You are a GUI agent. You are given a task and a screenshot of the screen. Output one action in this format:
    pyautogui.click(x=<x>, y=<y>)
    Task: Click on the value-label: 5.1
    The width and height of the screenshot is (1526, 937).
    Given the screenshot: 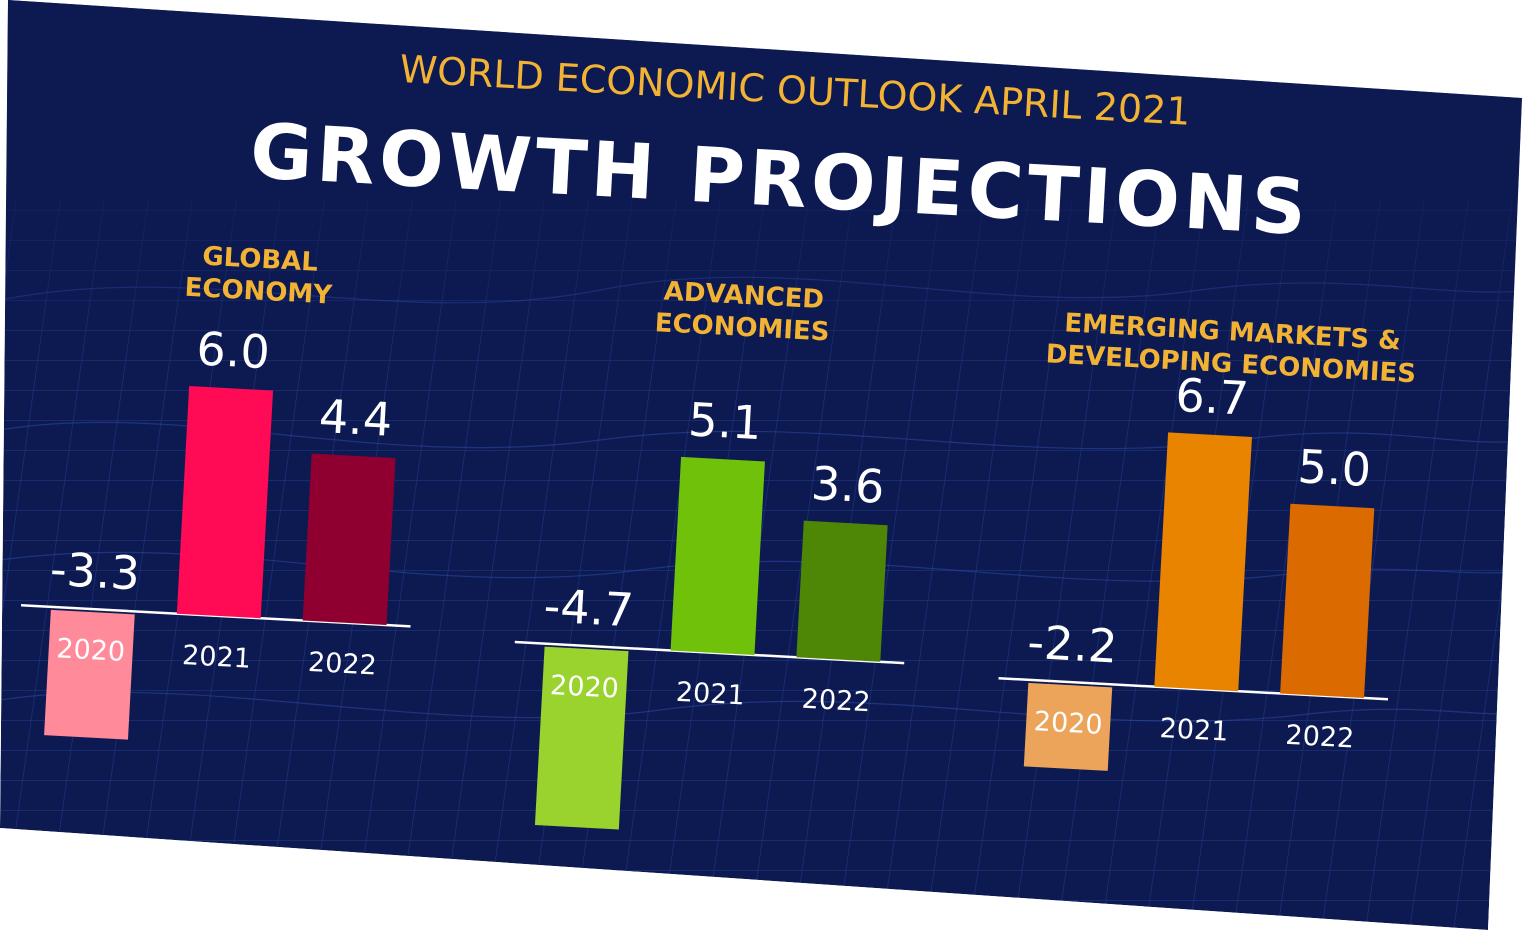 What is the action you would take?
    pyautogui.click(x=725, y=421)
    